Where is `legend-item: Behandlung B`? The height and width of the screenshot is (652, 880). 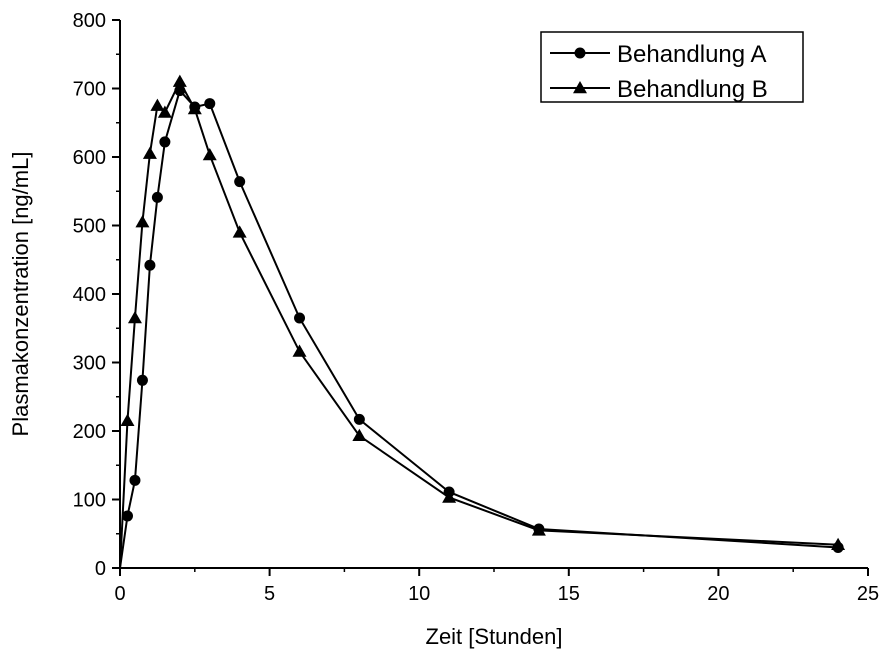 legend-item: Behandlung B is located at coordinates (659, 89).